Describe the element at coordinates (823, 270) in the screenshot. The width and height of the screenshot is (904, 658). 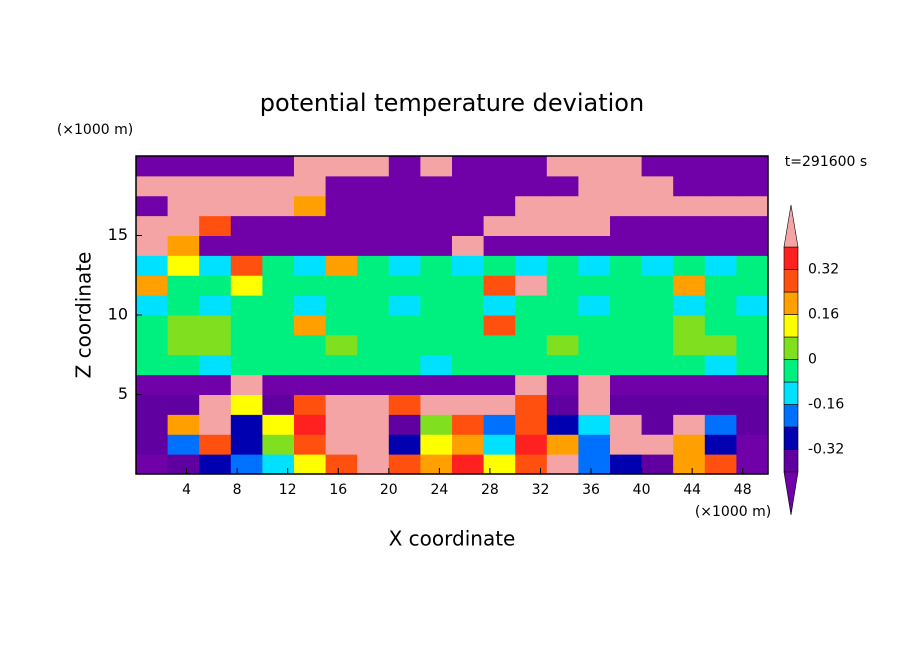
I see `colorbar-label: 0.32` at that location.